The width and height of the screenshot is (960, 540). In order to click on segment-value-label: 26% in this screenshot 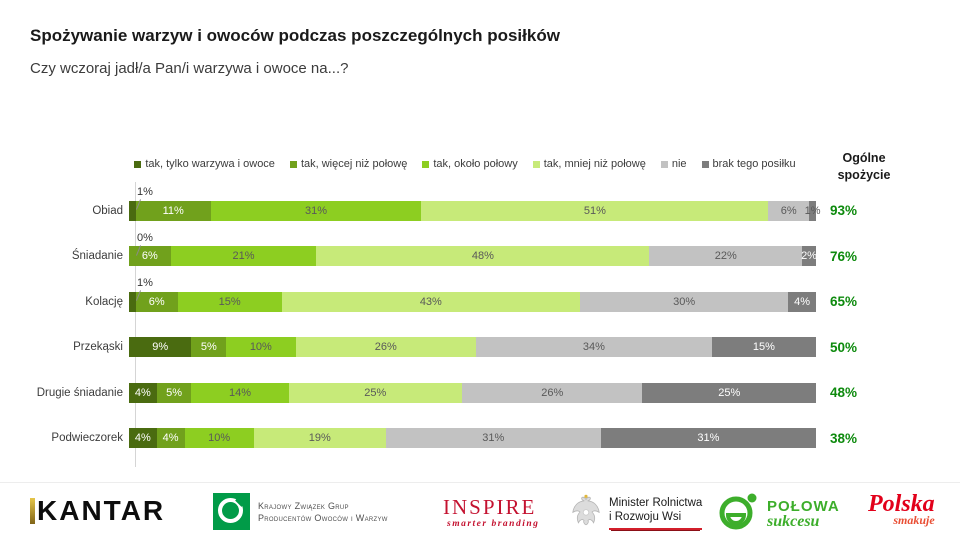, I will do `click(385, 347)`.